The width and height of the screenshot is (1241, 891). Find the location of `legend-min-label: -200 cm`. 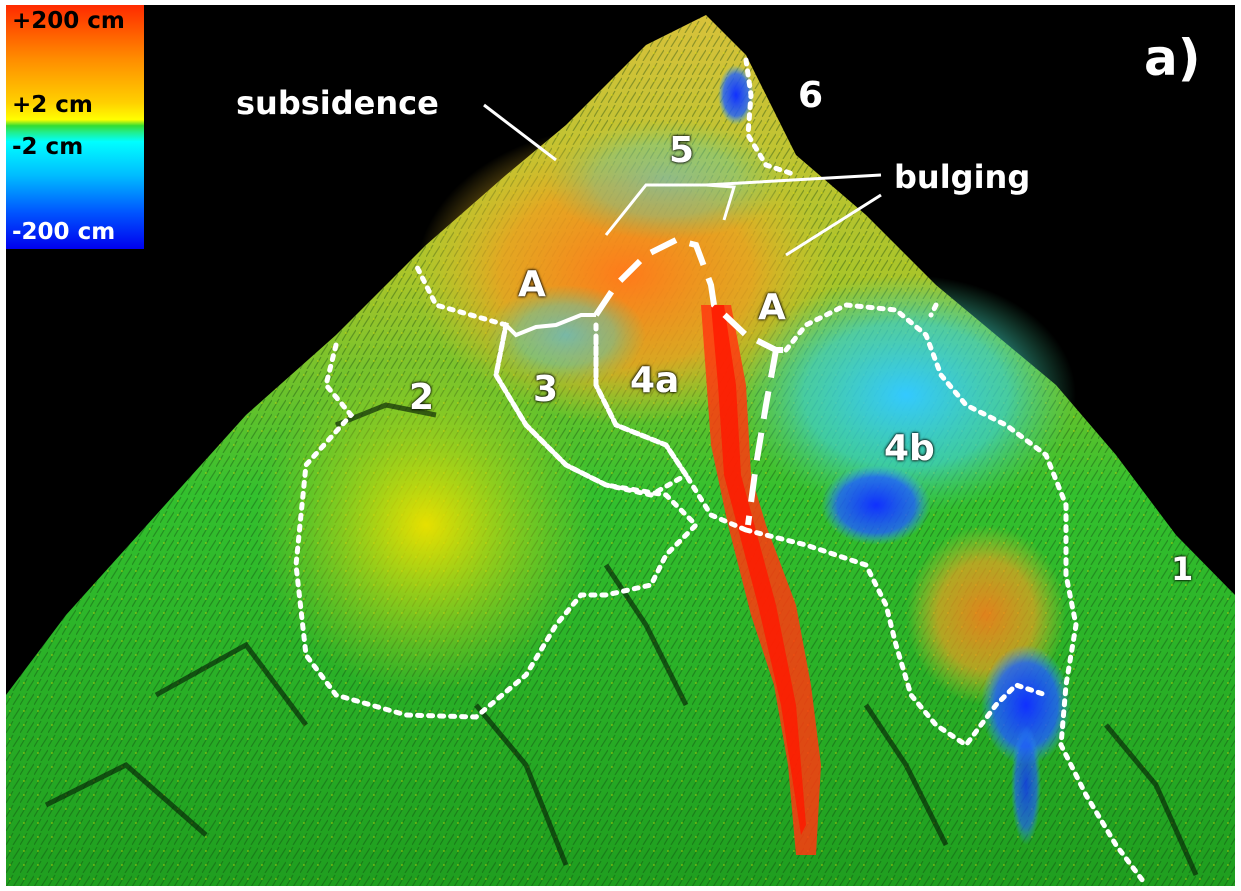

legend-min-label: -200 cm is located at coordinates (63, 232).